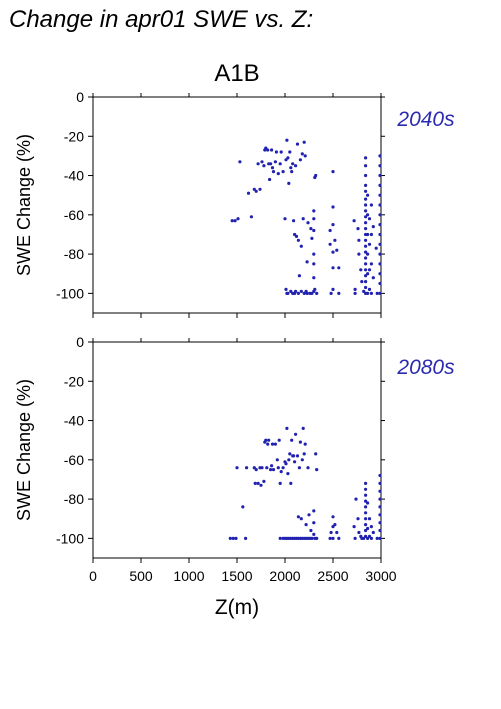 The height and width of the screenshot is (709, 501). Describe the element at coordinates (93, 576) in the screenshot. I see `x-tick-label: 0` at that location.